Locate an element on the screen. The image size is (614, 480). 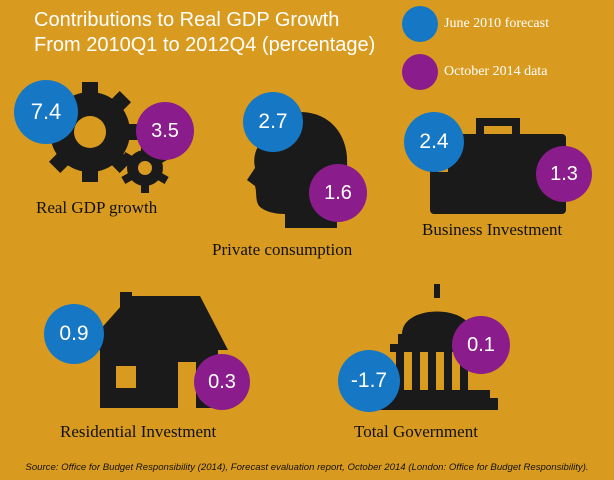
value-real-gdp-october-2014: 3.5 is located at coordinates (165, 130).